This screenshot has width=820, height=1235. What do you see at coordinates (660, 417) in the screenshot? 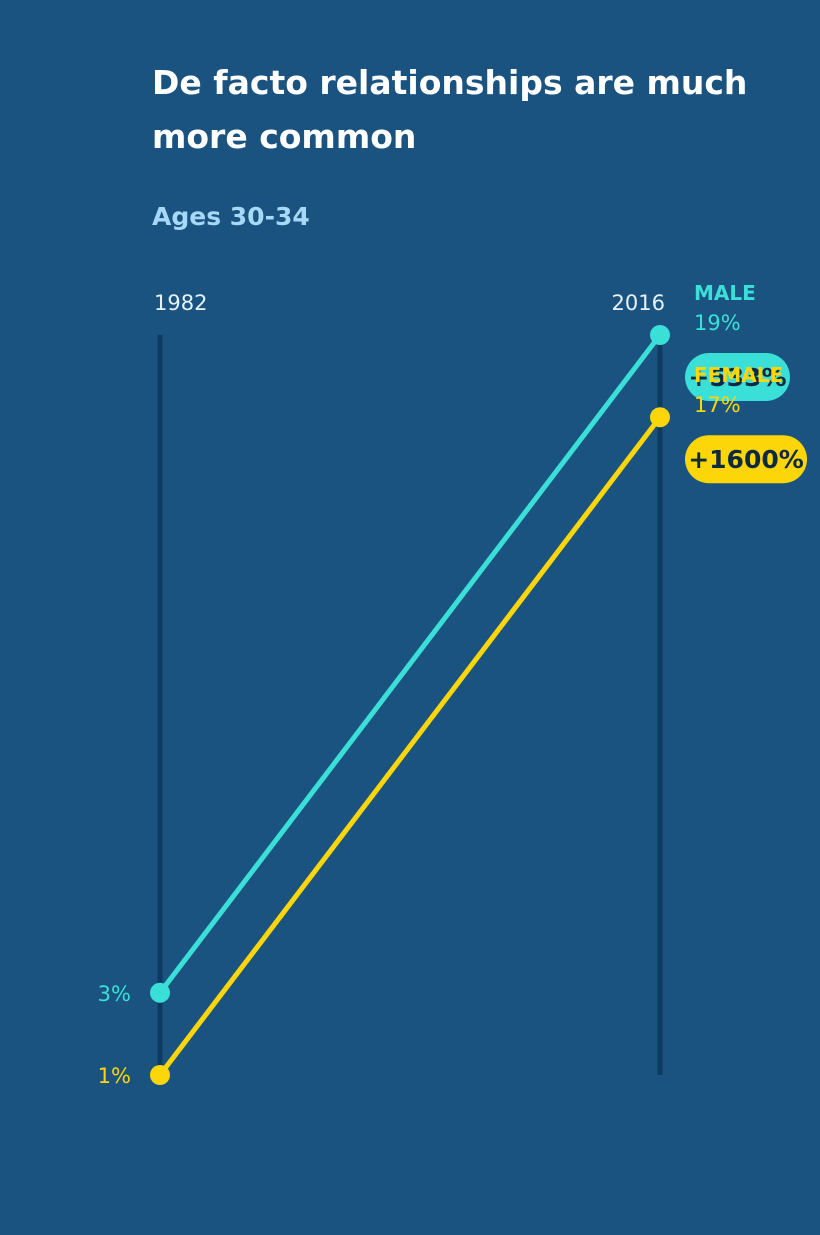
I see `female-point-2016` at bounding box center [660, 417].